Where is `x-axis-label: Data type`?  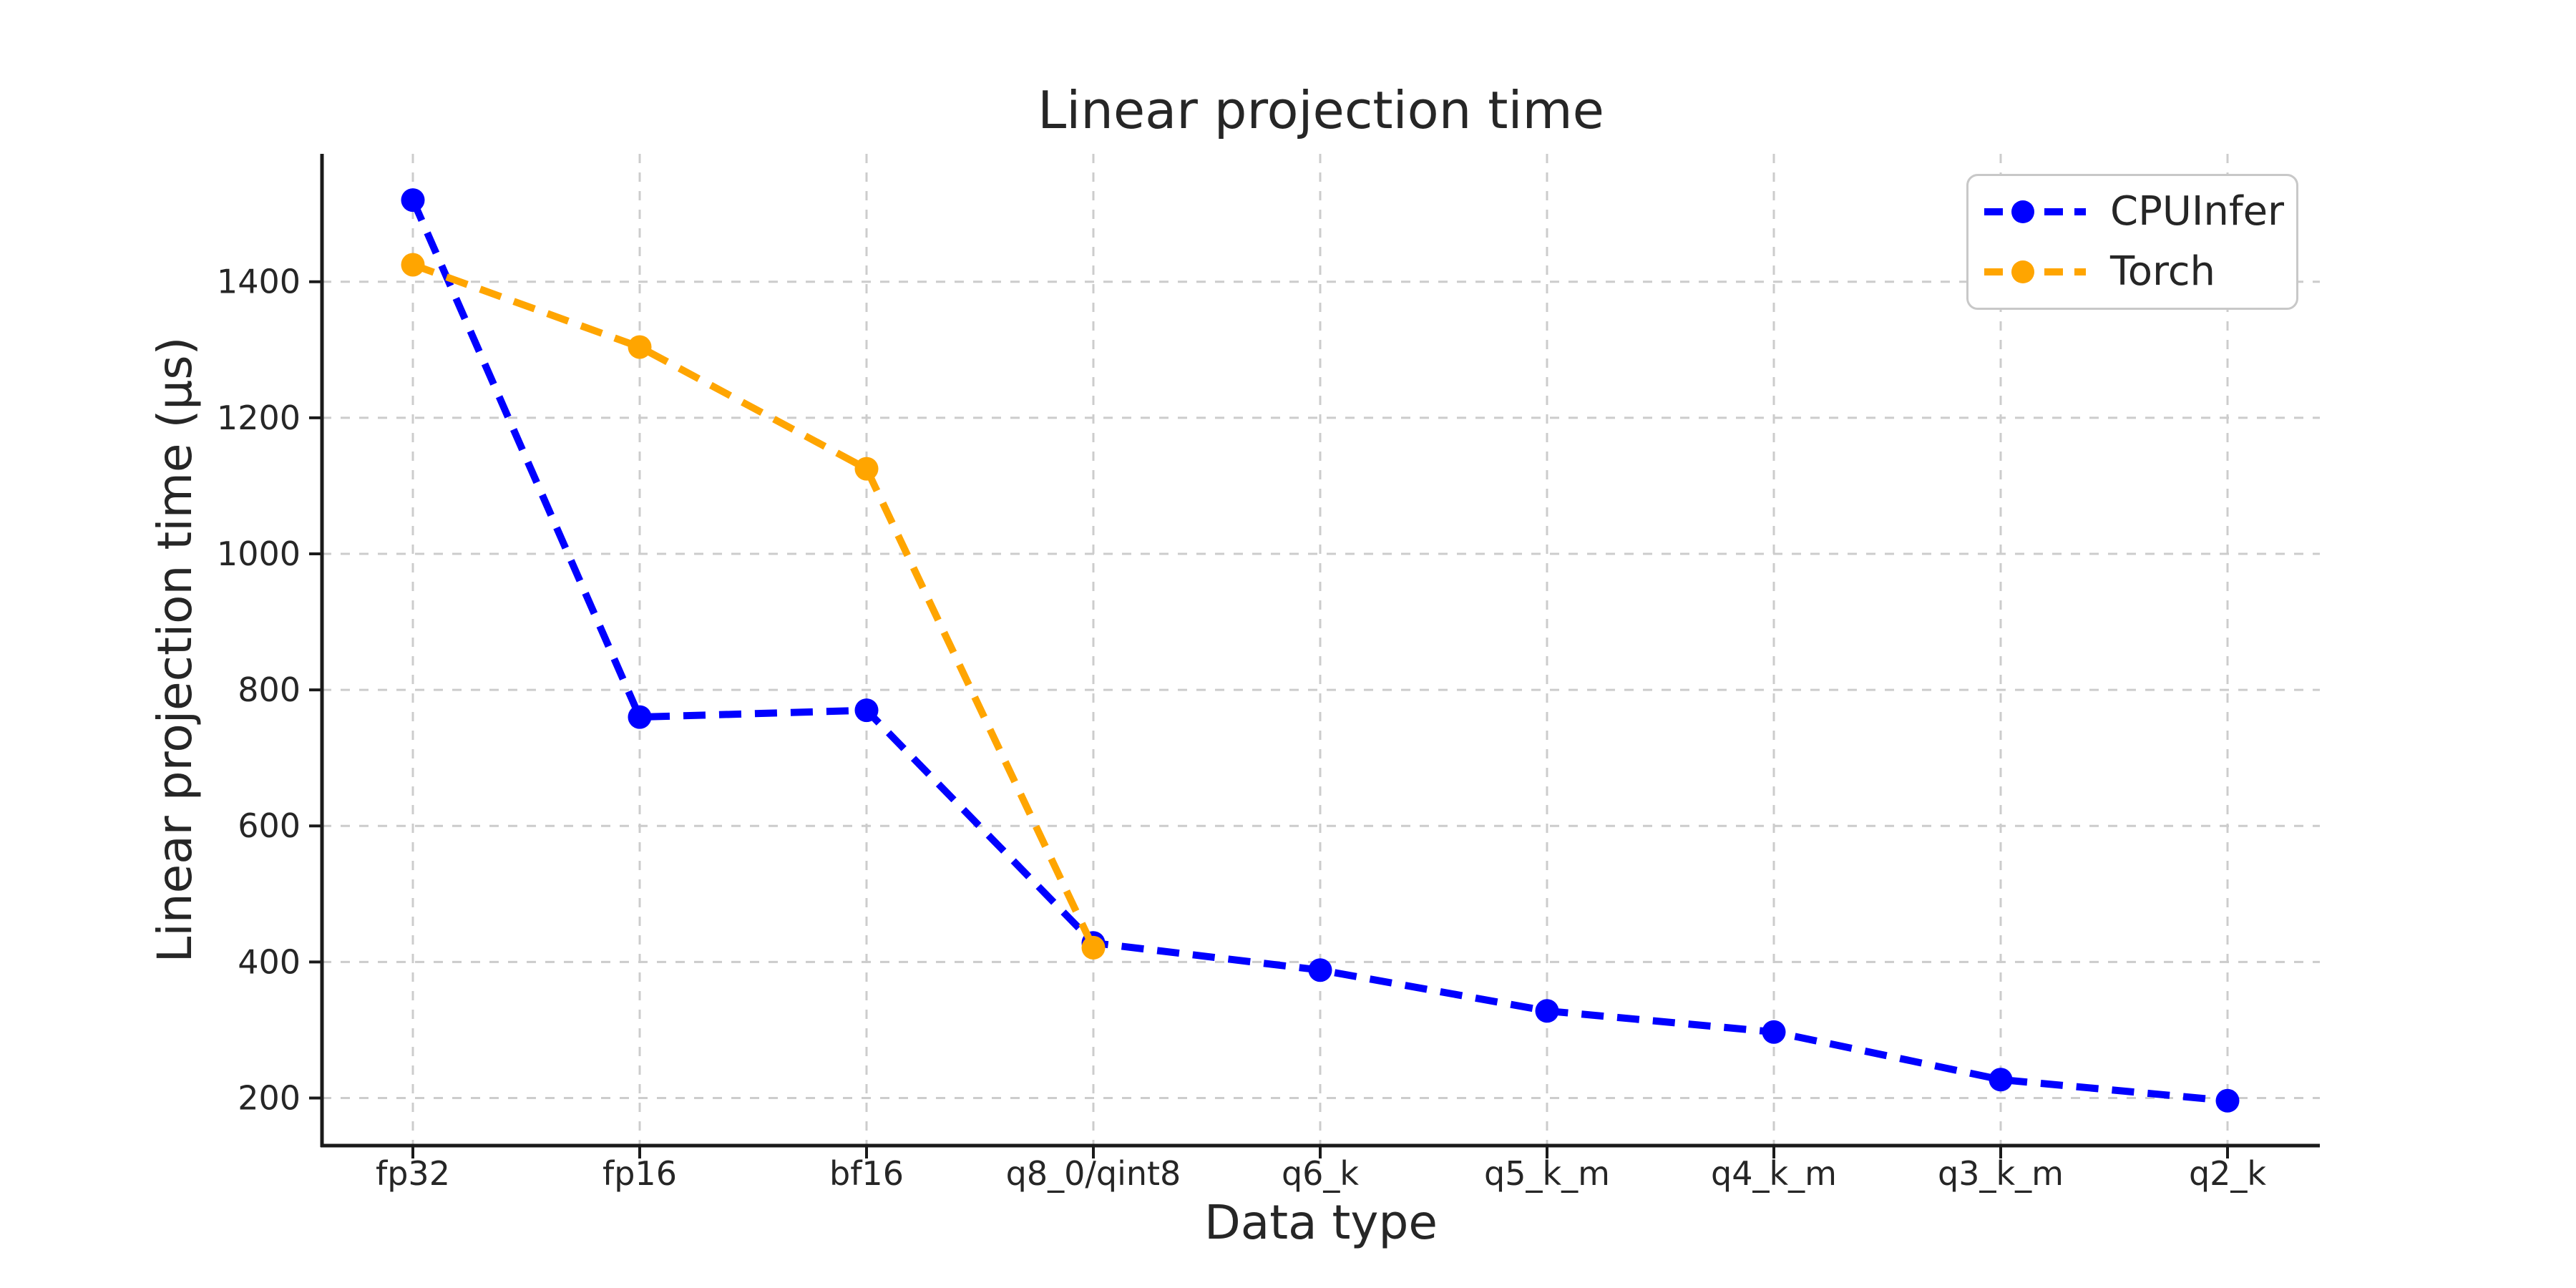 x-axis-label: Data type is located at coordinates (1321, 1222).